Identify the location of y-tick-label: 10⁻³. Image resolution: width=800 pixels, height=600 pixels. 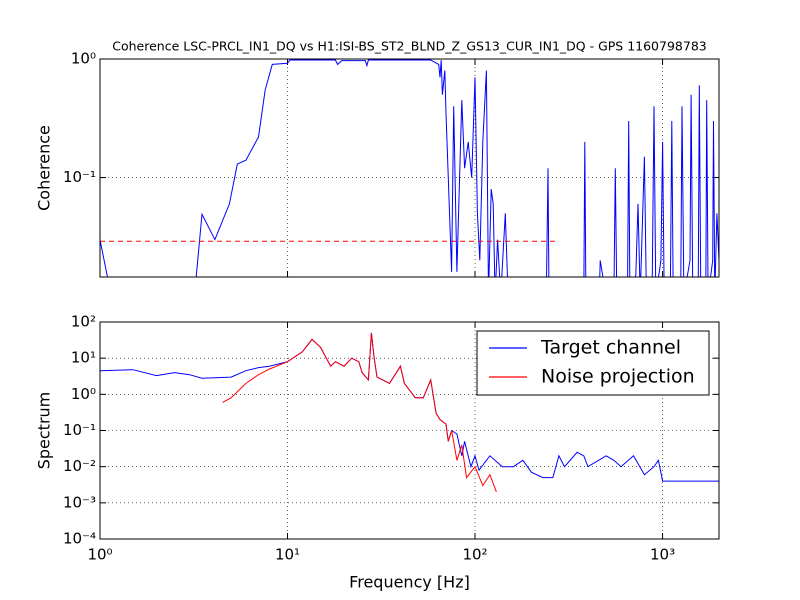
(79, 502).